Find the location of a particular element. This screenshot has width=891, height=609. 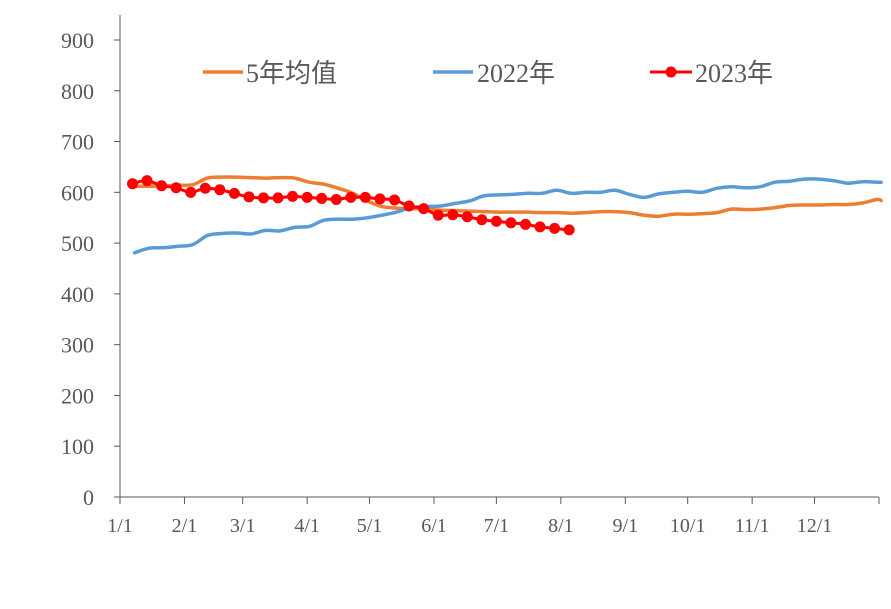

series-avg5y-line is located at coordinates (507, 196).